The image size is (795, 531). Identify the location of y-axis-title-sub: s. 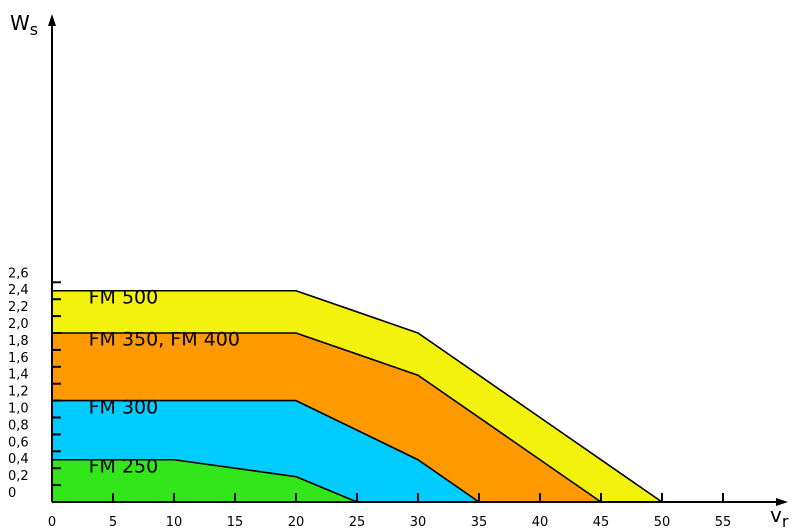
(34, 29).